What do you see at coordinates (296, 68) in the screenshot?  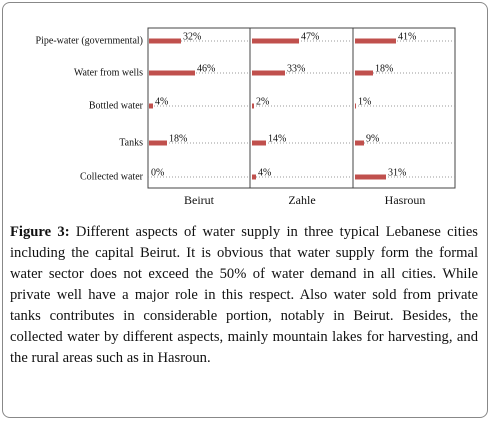 I see `value-label: 33%` at bounding box center [296, 68].